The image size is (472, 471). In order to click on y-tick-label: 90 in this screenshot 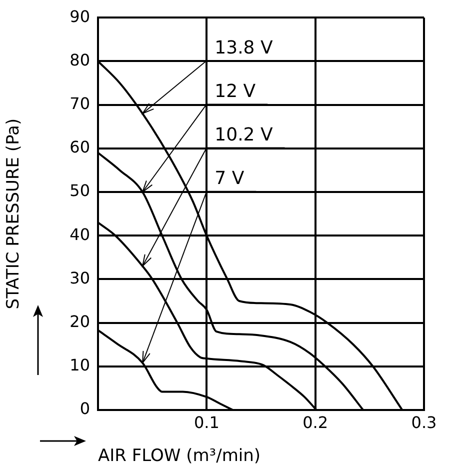, I will do `click(80, 16)`.